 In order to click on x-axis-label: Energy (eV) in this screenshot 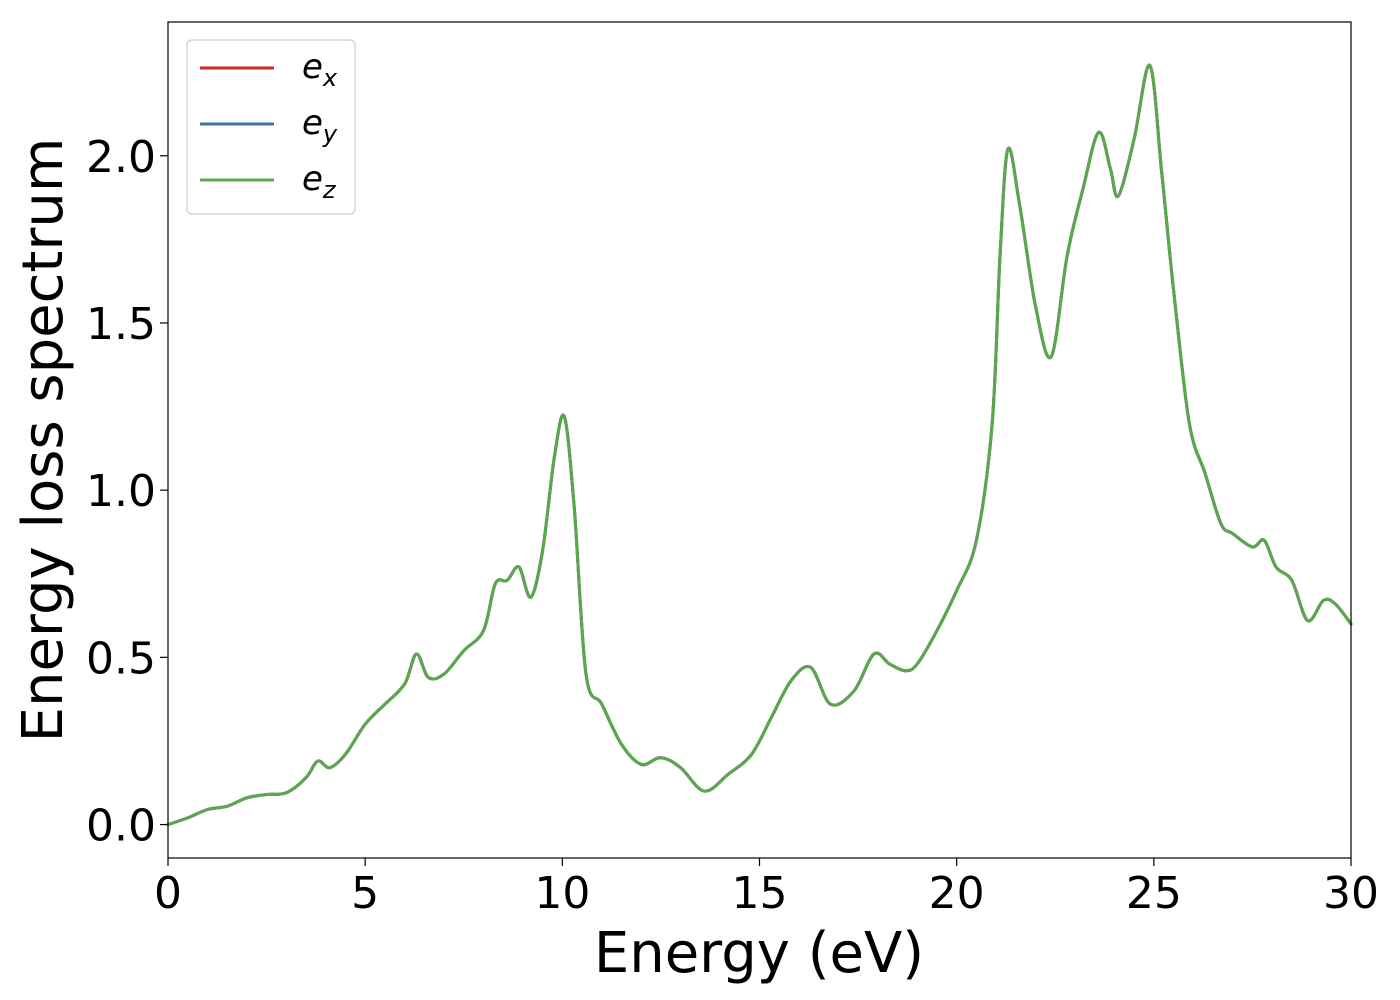, I will do `click(759, 953)`.